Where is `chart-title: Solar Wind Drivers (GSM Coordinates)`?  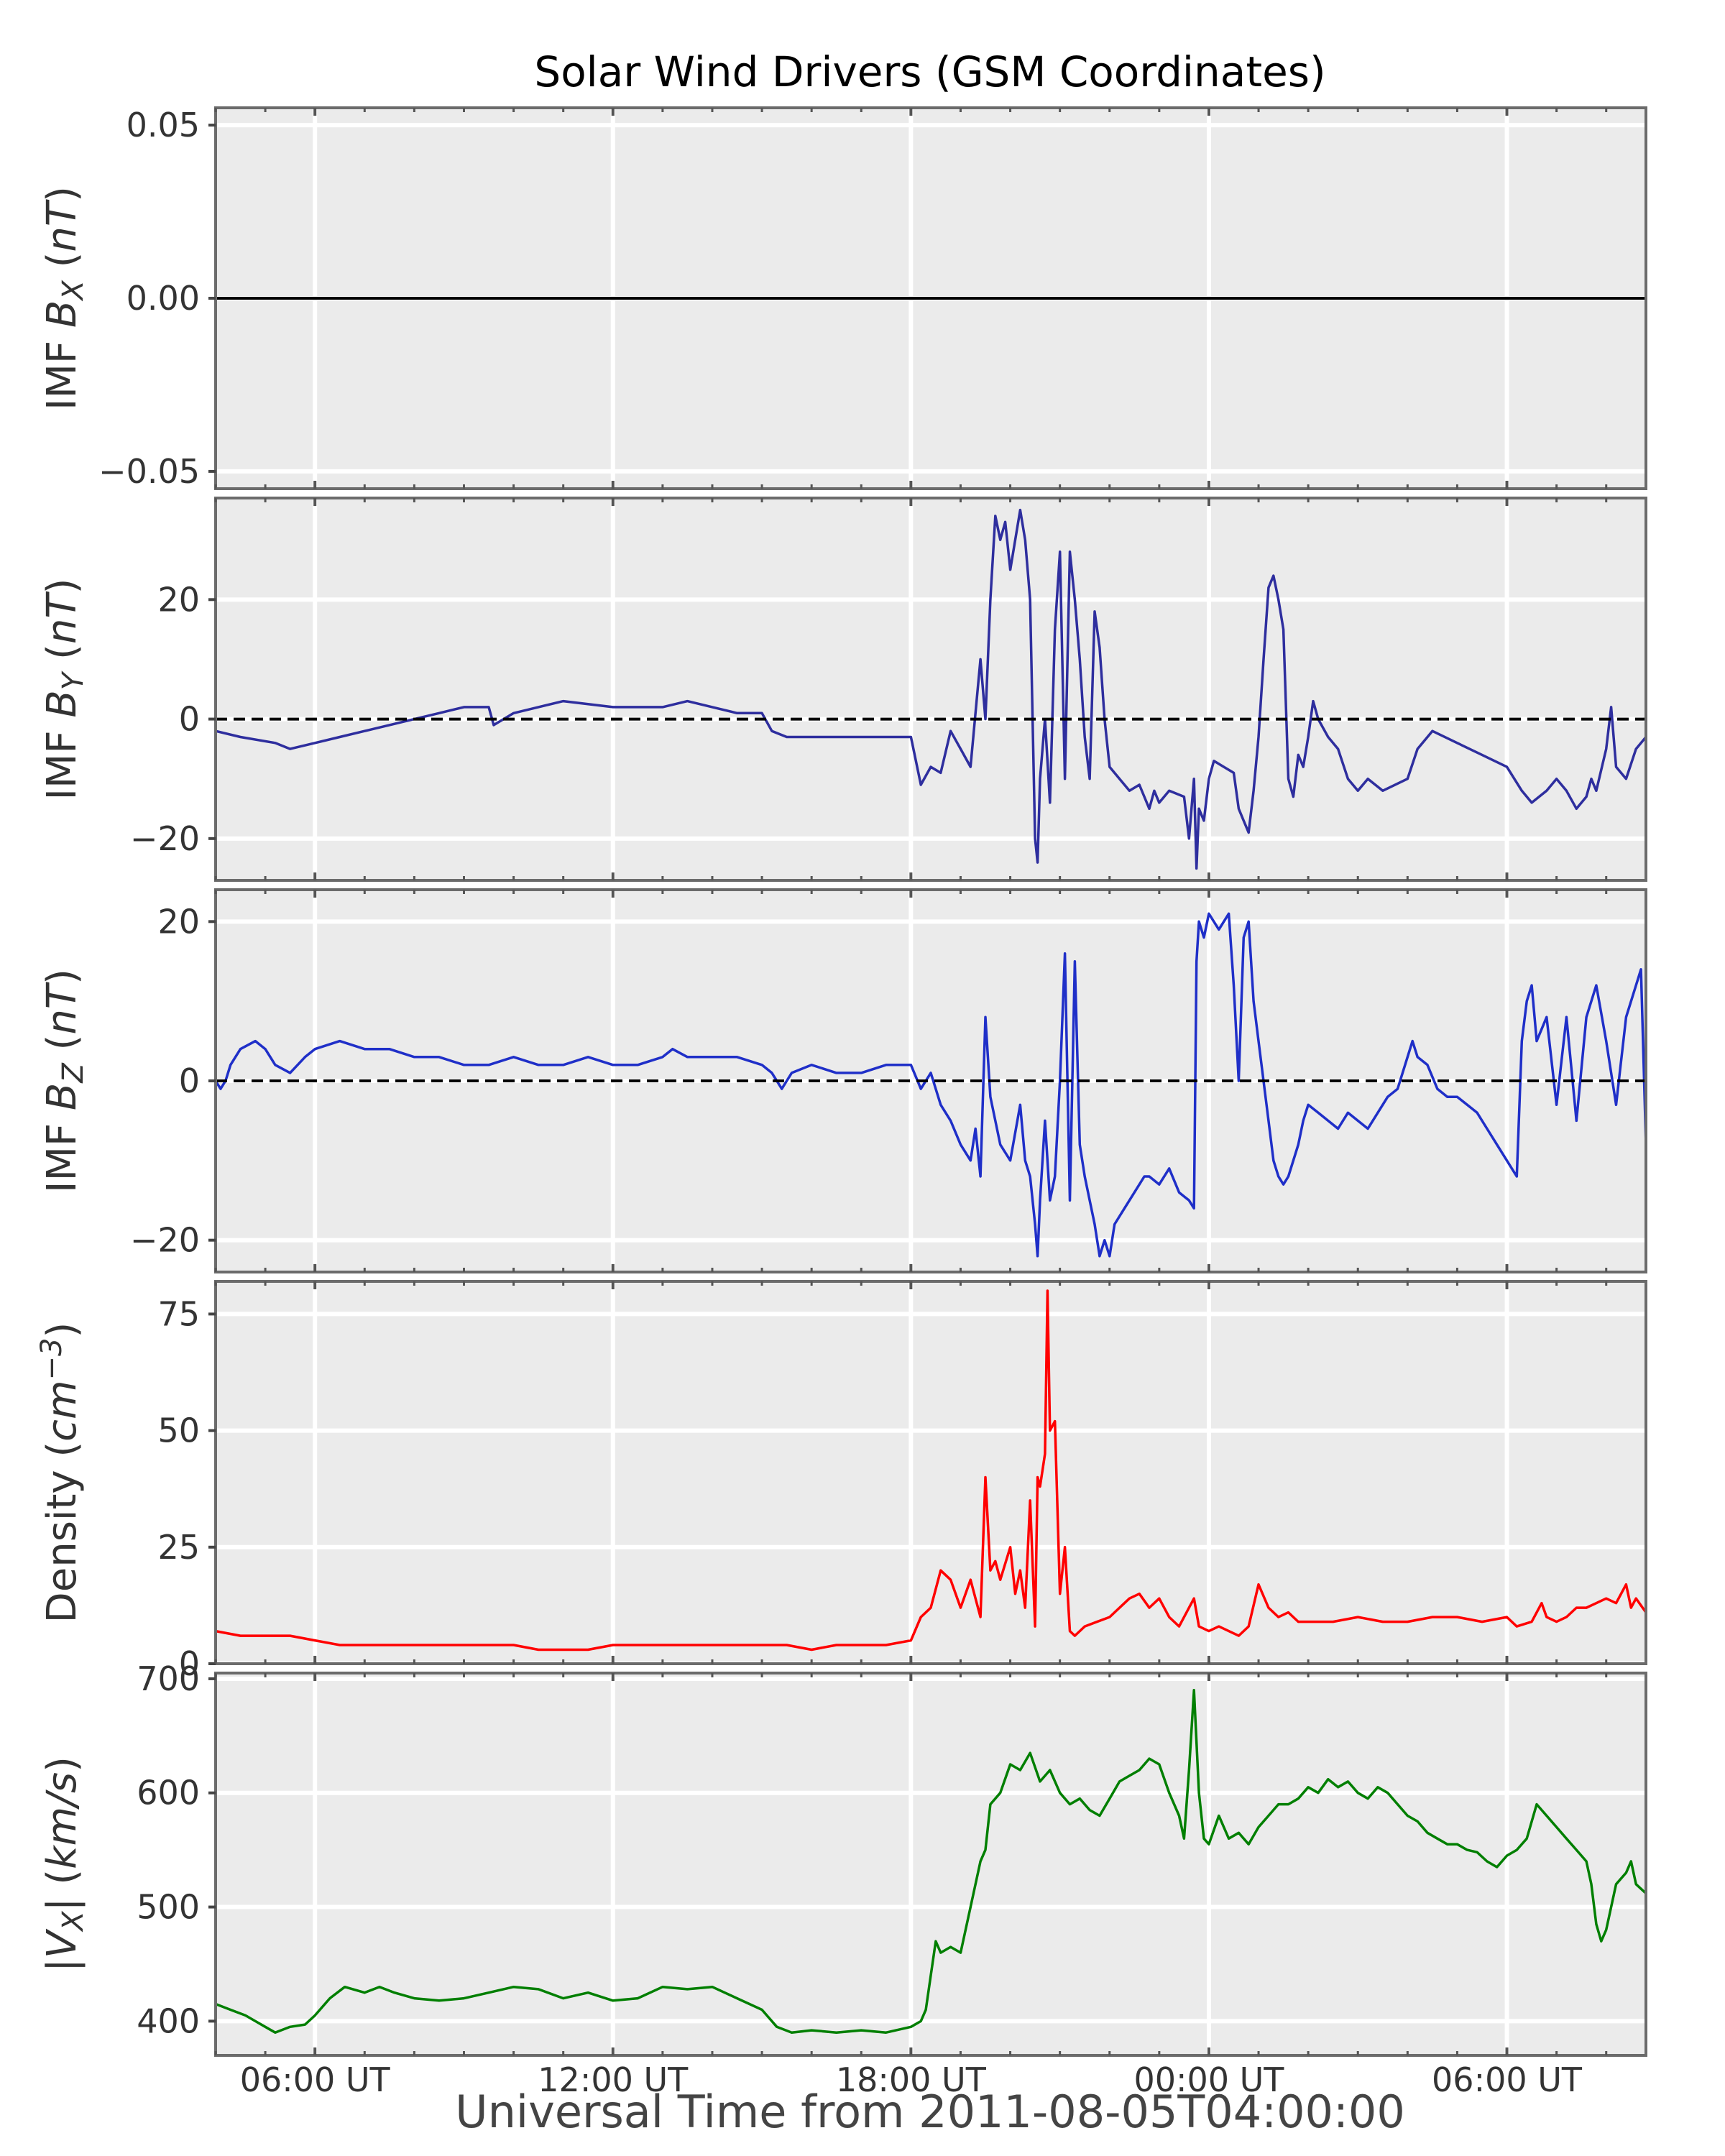
chart-title: Solar Wind Drivers (GSM Coordinates) is located at coordinates (929, 71).